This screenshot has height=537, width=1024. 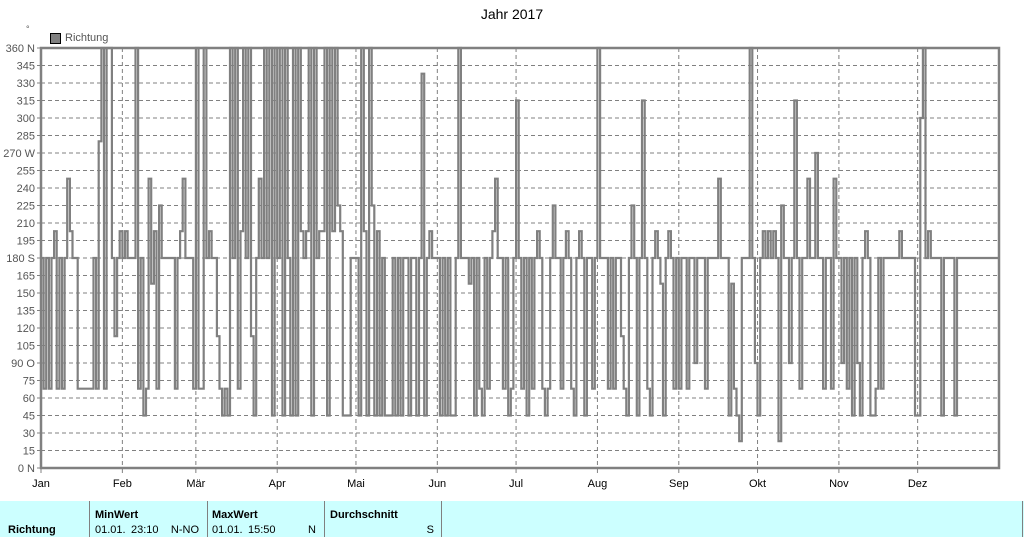 I want to click on max-header: MaxWert, so click(x=235, y=515).